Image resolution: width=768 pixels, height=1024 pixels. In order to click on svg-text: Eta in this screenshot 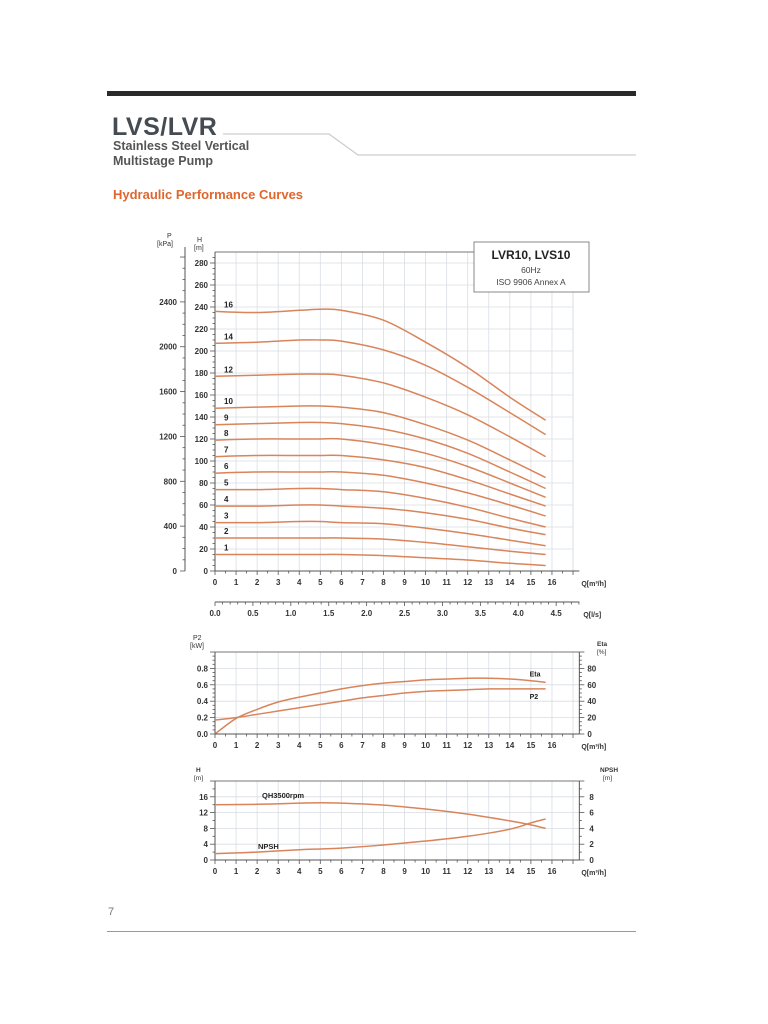, I will do `click(602, 644)`.